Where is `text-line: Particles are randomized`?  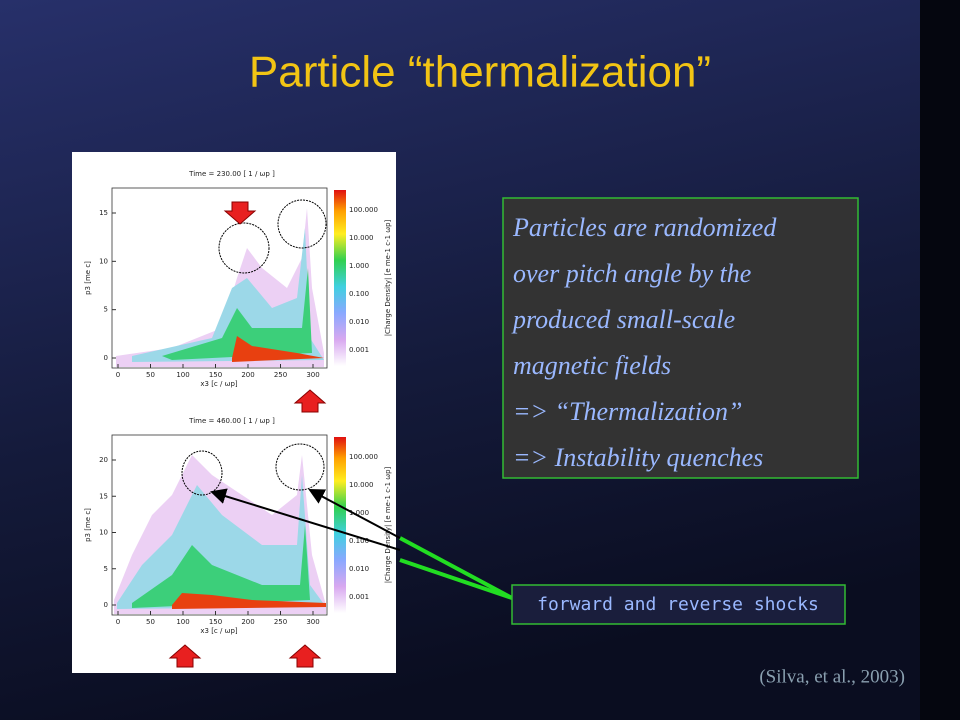 text-line: Particles are randomized is located at coordinates (644, 227).